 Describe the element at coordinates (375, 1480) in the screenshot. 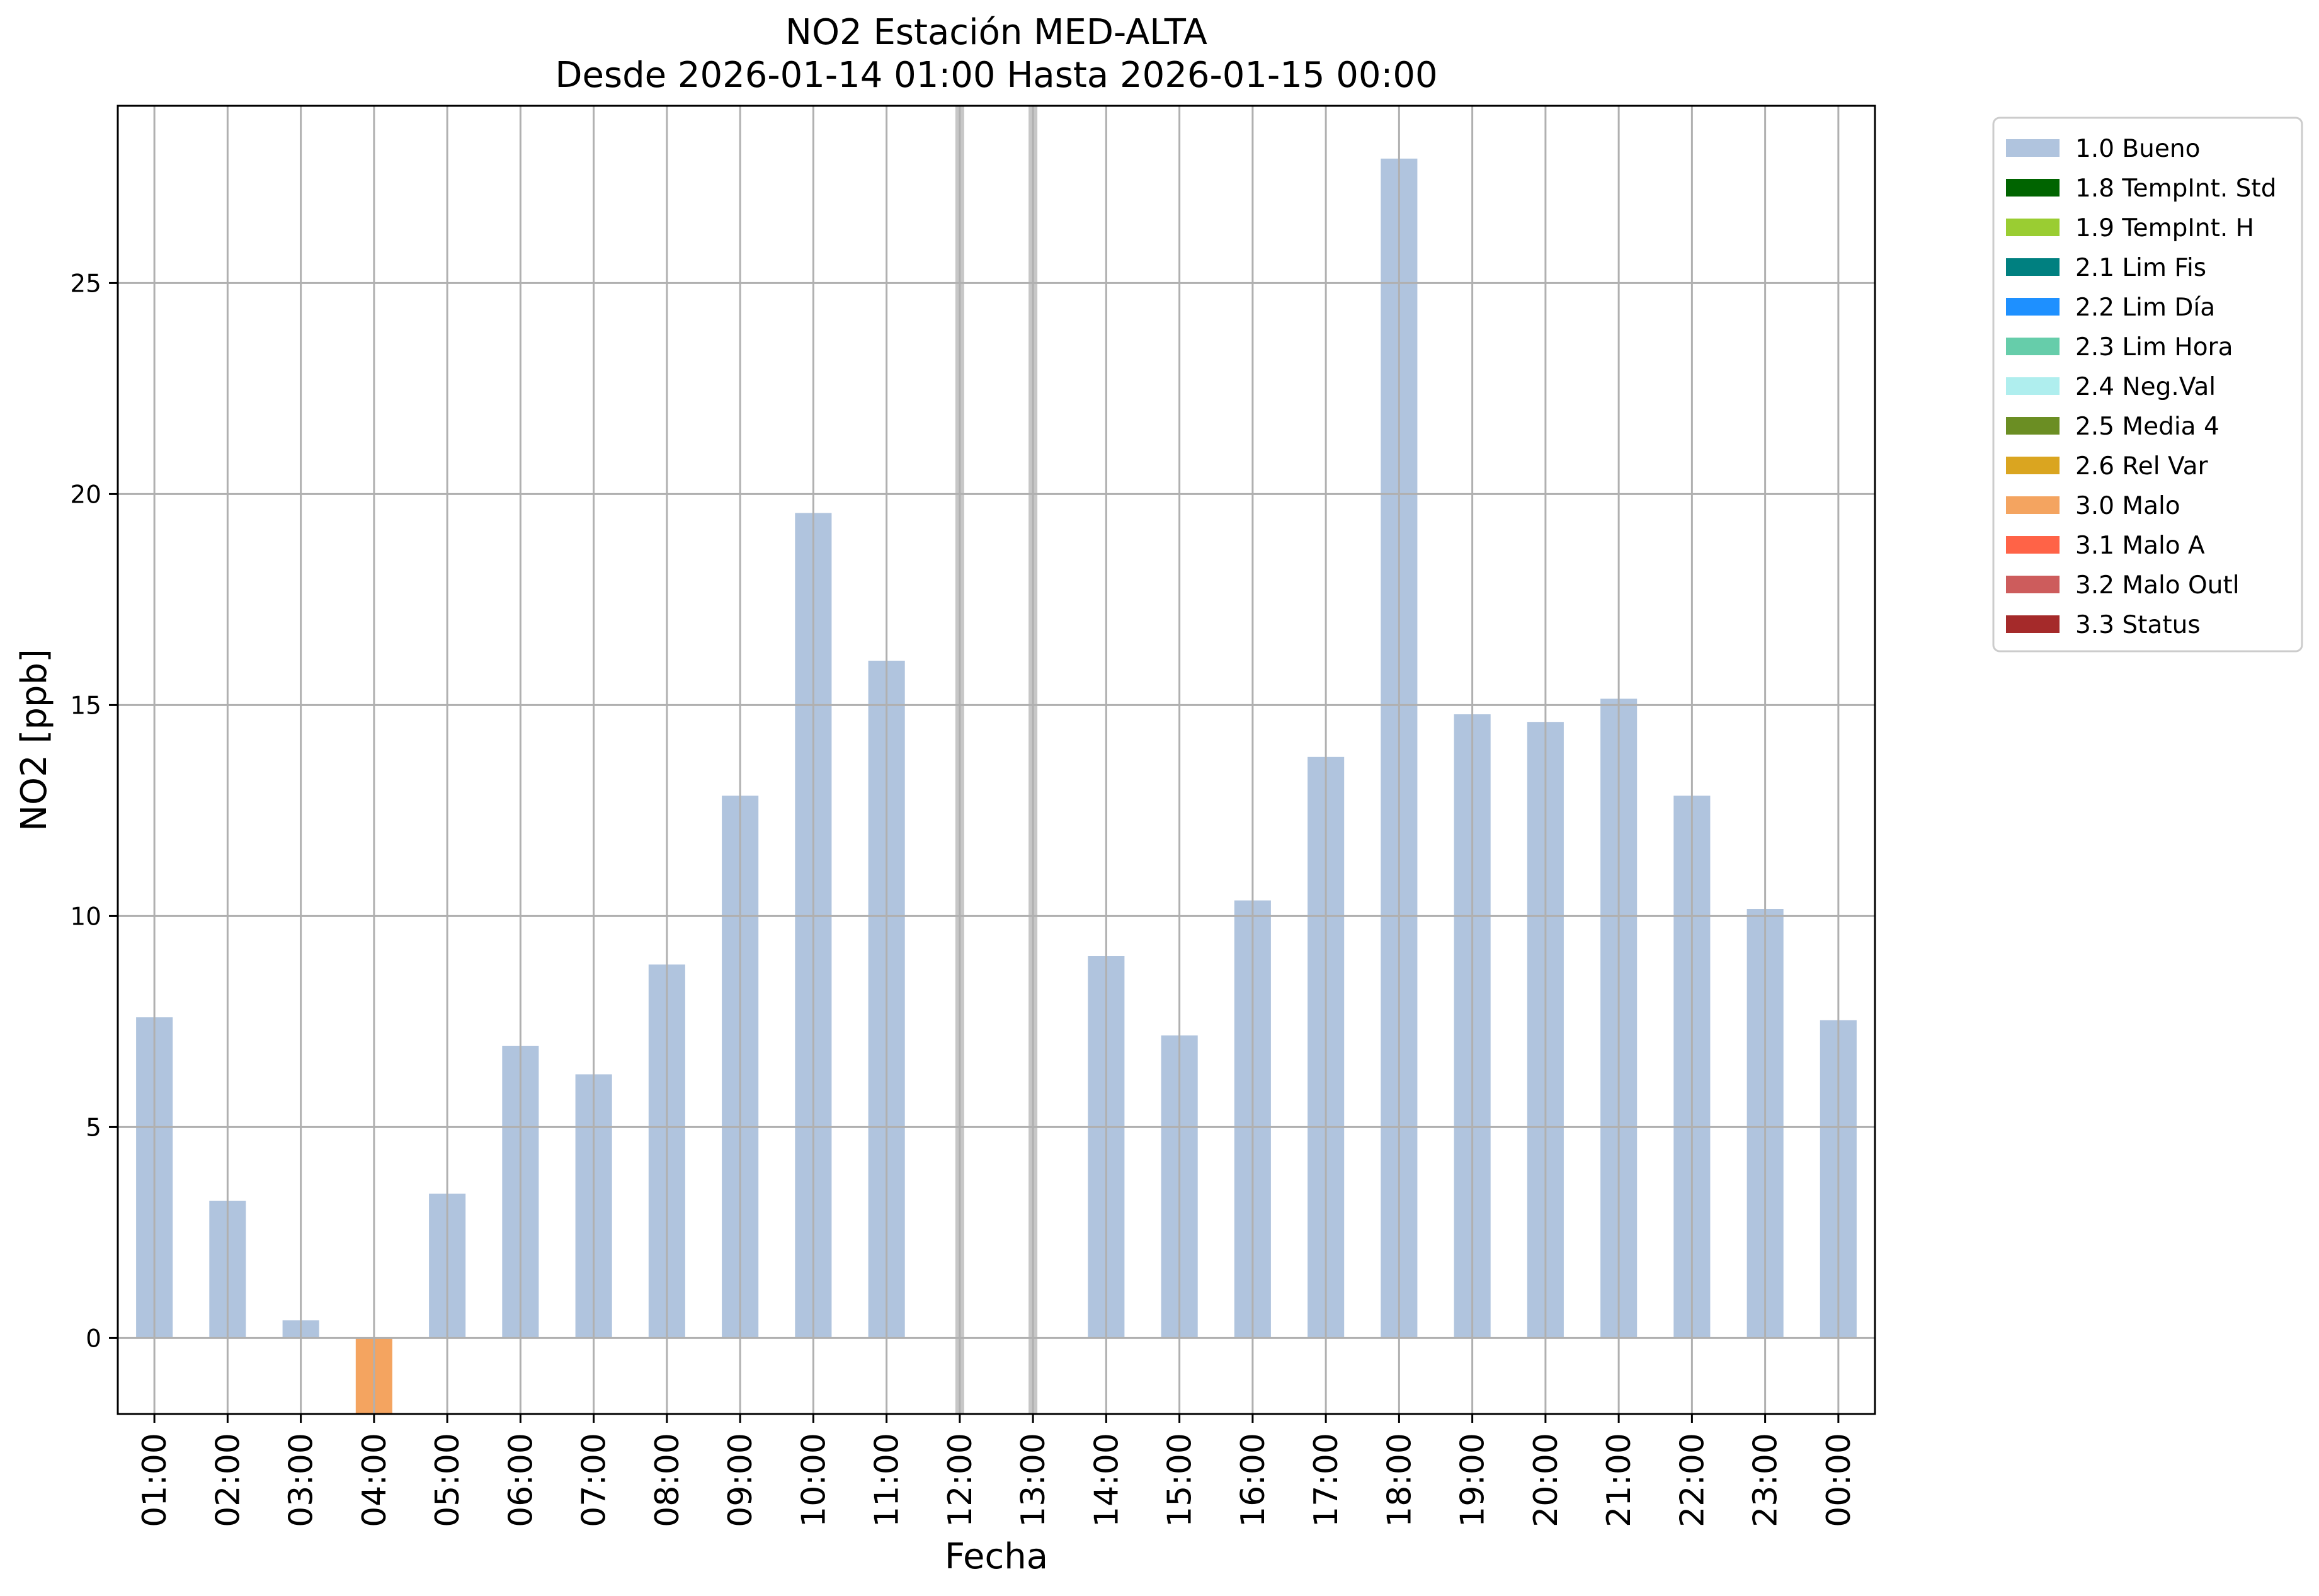

I see `x-tick-label: 04:00` at that location.